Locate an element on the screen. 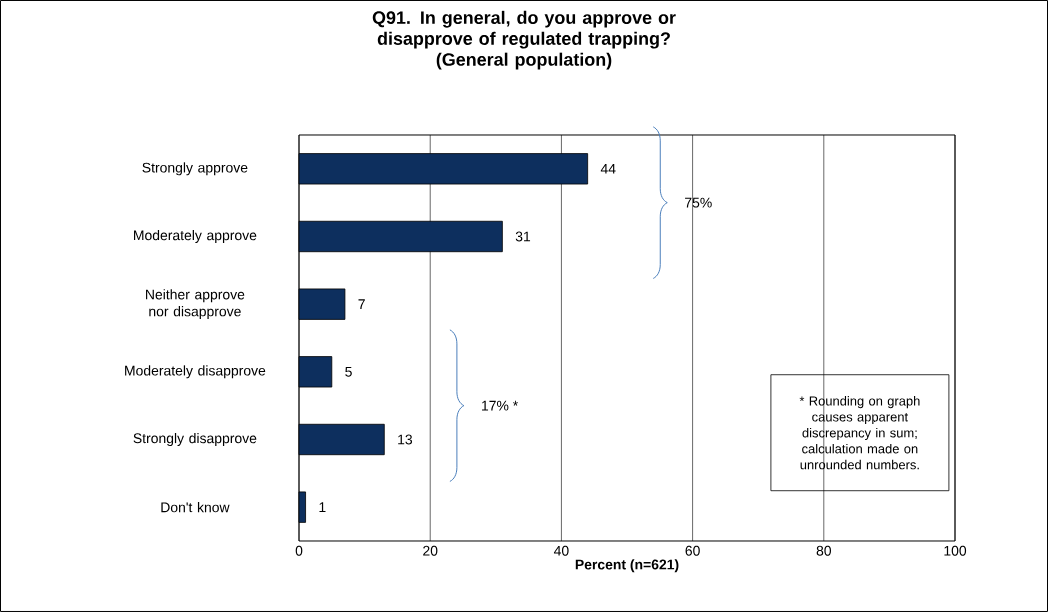 The width and height of the screenshot is (1048, 612). x-tick-label: 80 is located at coordinates (824, 550).